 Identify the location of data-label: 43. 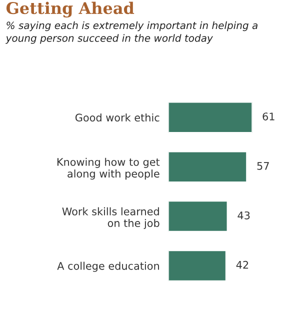
(244, 215).